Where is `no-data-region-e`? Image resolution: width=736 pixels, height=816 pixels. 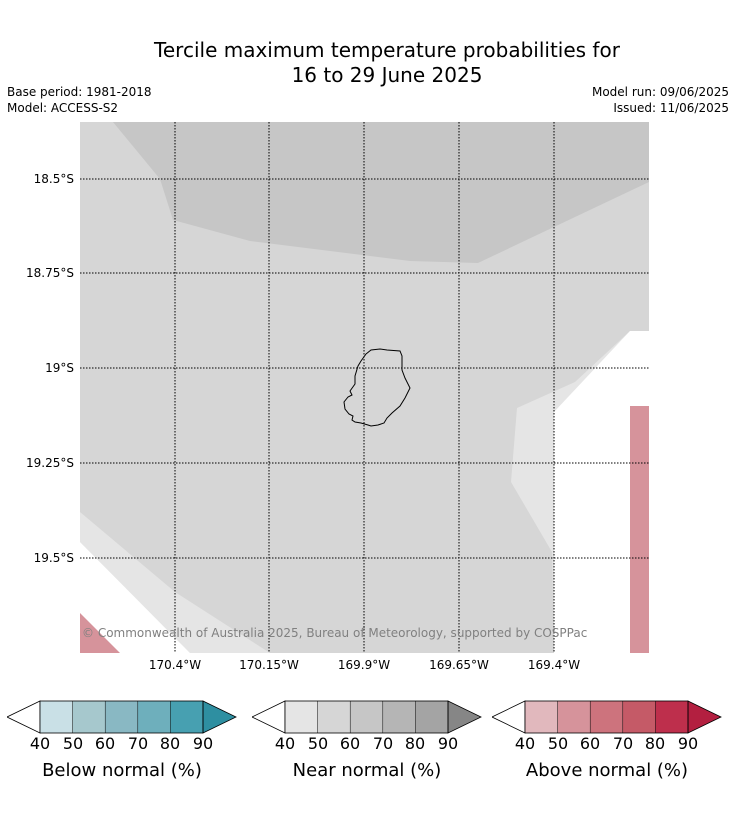
no-data-region-e is located at coordinates (601, 492).